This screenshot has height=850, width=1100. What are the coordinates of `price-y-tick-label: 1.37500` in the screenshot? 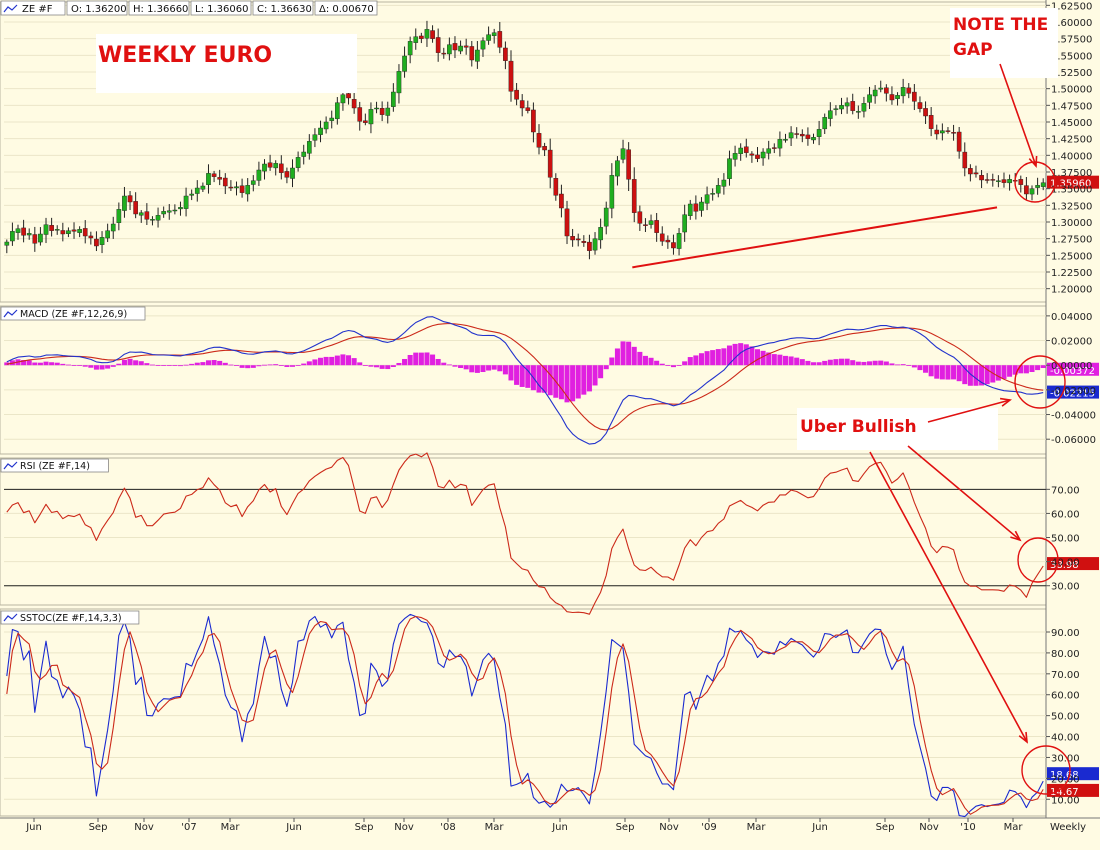 It's located at (1071, 173).